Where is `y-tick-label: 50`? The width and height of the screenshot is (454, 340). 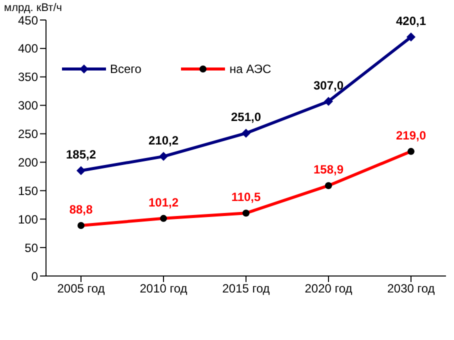 y-tick-label: 50 is located at coordinates (31, 247).